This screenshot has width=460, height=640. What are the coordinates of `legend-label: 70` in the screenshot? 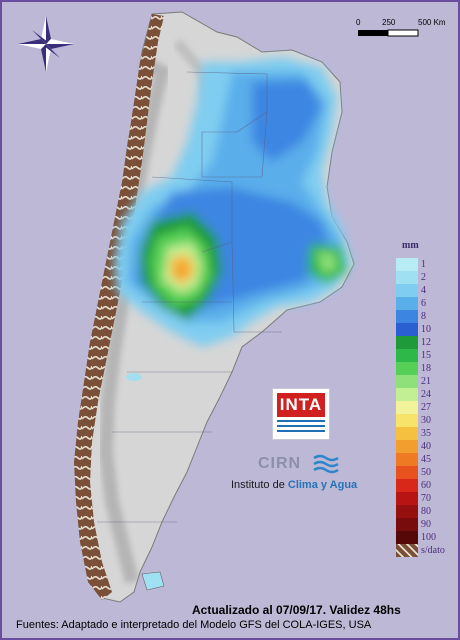 It's located at (426, 498).